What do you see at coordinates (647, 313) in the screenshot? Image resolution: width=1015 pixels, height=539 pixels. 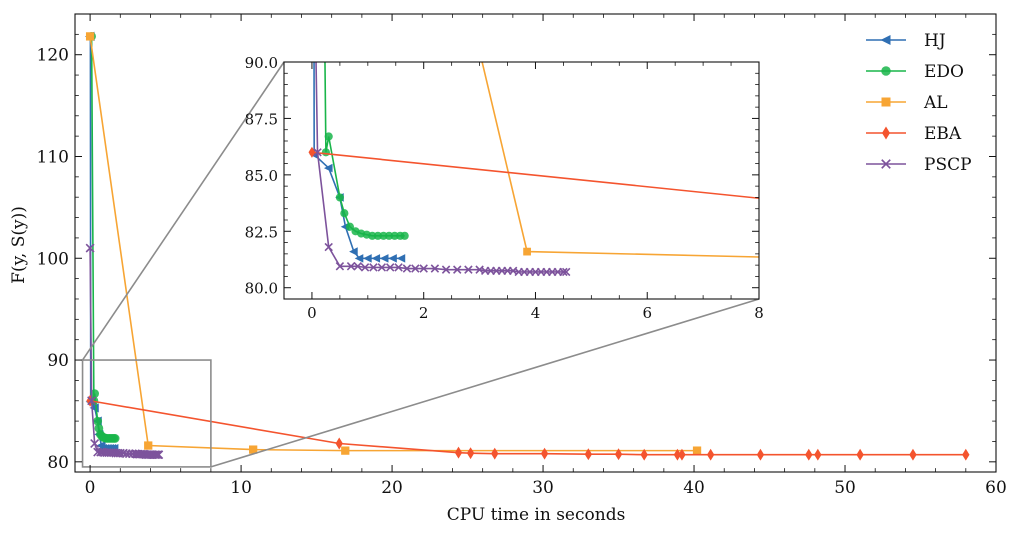 I see `inset-x-tick-label-3: 6` at bounding box center [647, 313].